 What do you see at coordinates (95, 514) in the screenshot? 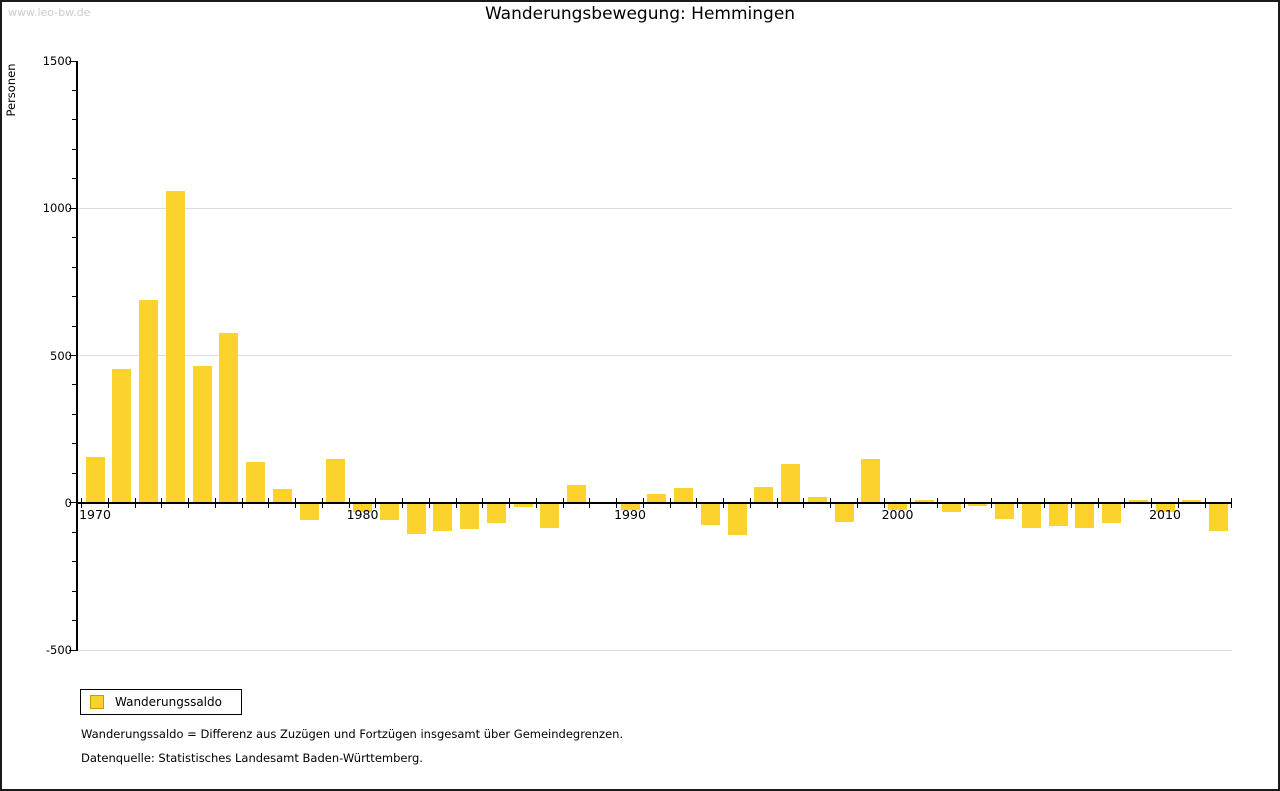
I see `x-tick-label: 1970` at bounding box center [95, 514].